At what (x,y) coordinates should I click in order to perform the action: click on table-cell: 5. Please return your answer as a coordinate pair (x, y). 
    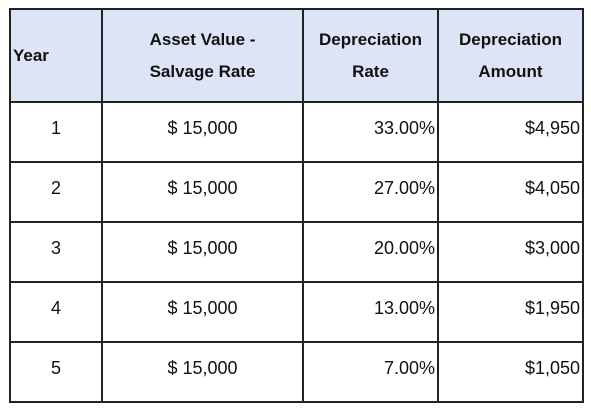
    Looking at the image, I should click on (56, 372).